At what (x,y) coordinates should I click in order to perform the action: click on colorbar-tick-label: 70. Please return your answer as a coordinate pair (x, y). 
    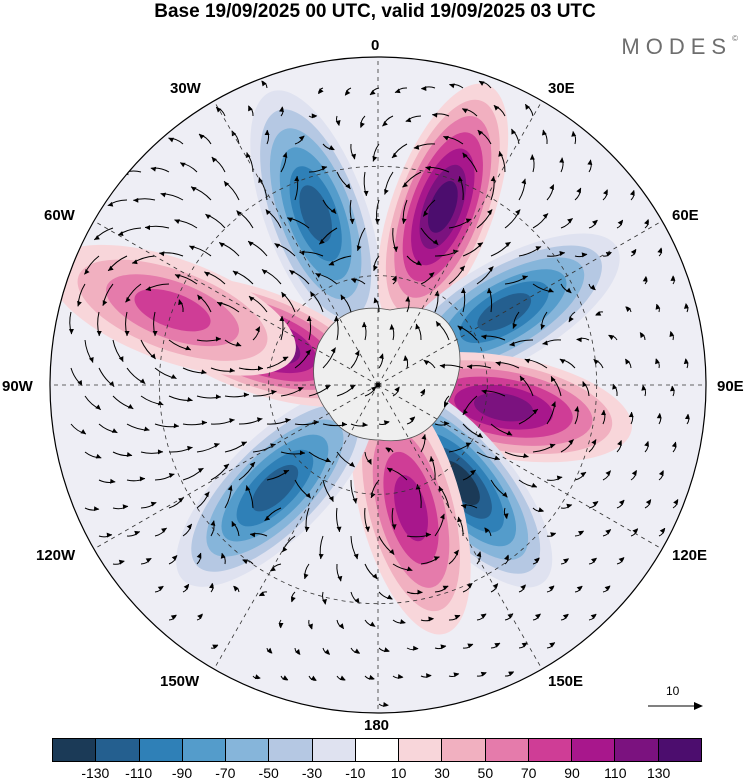
    Looking at the image, I should click on (528, 773).